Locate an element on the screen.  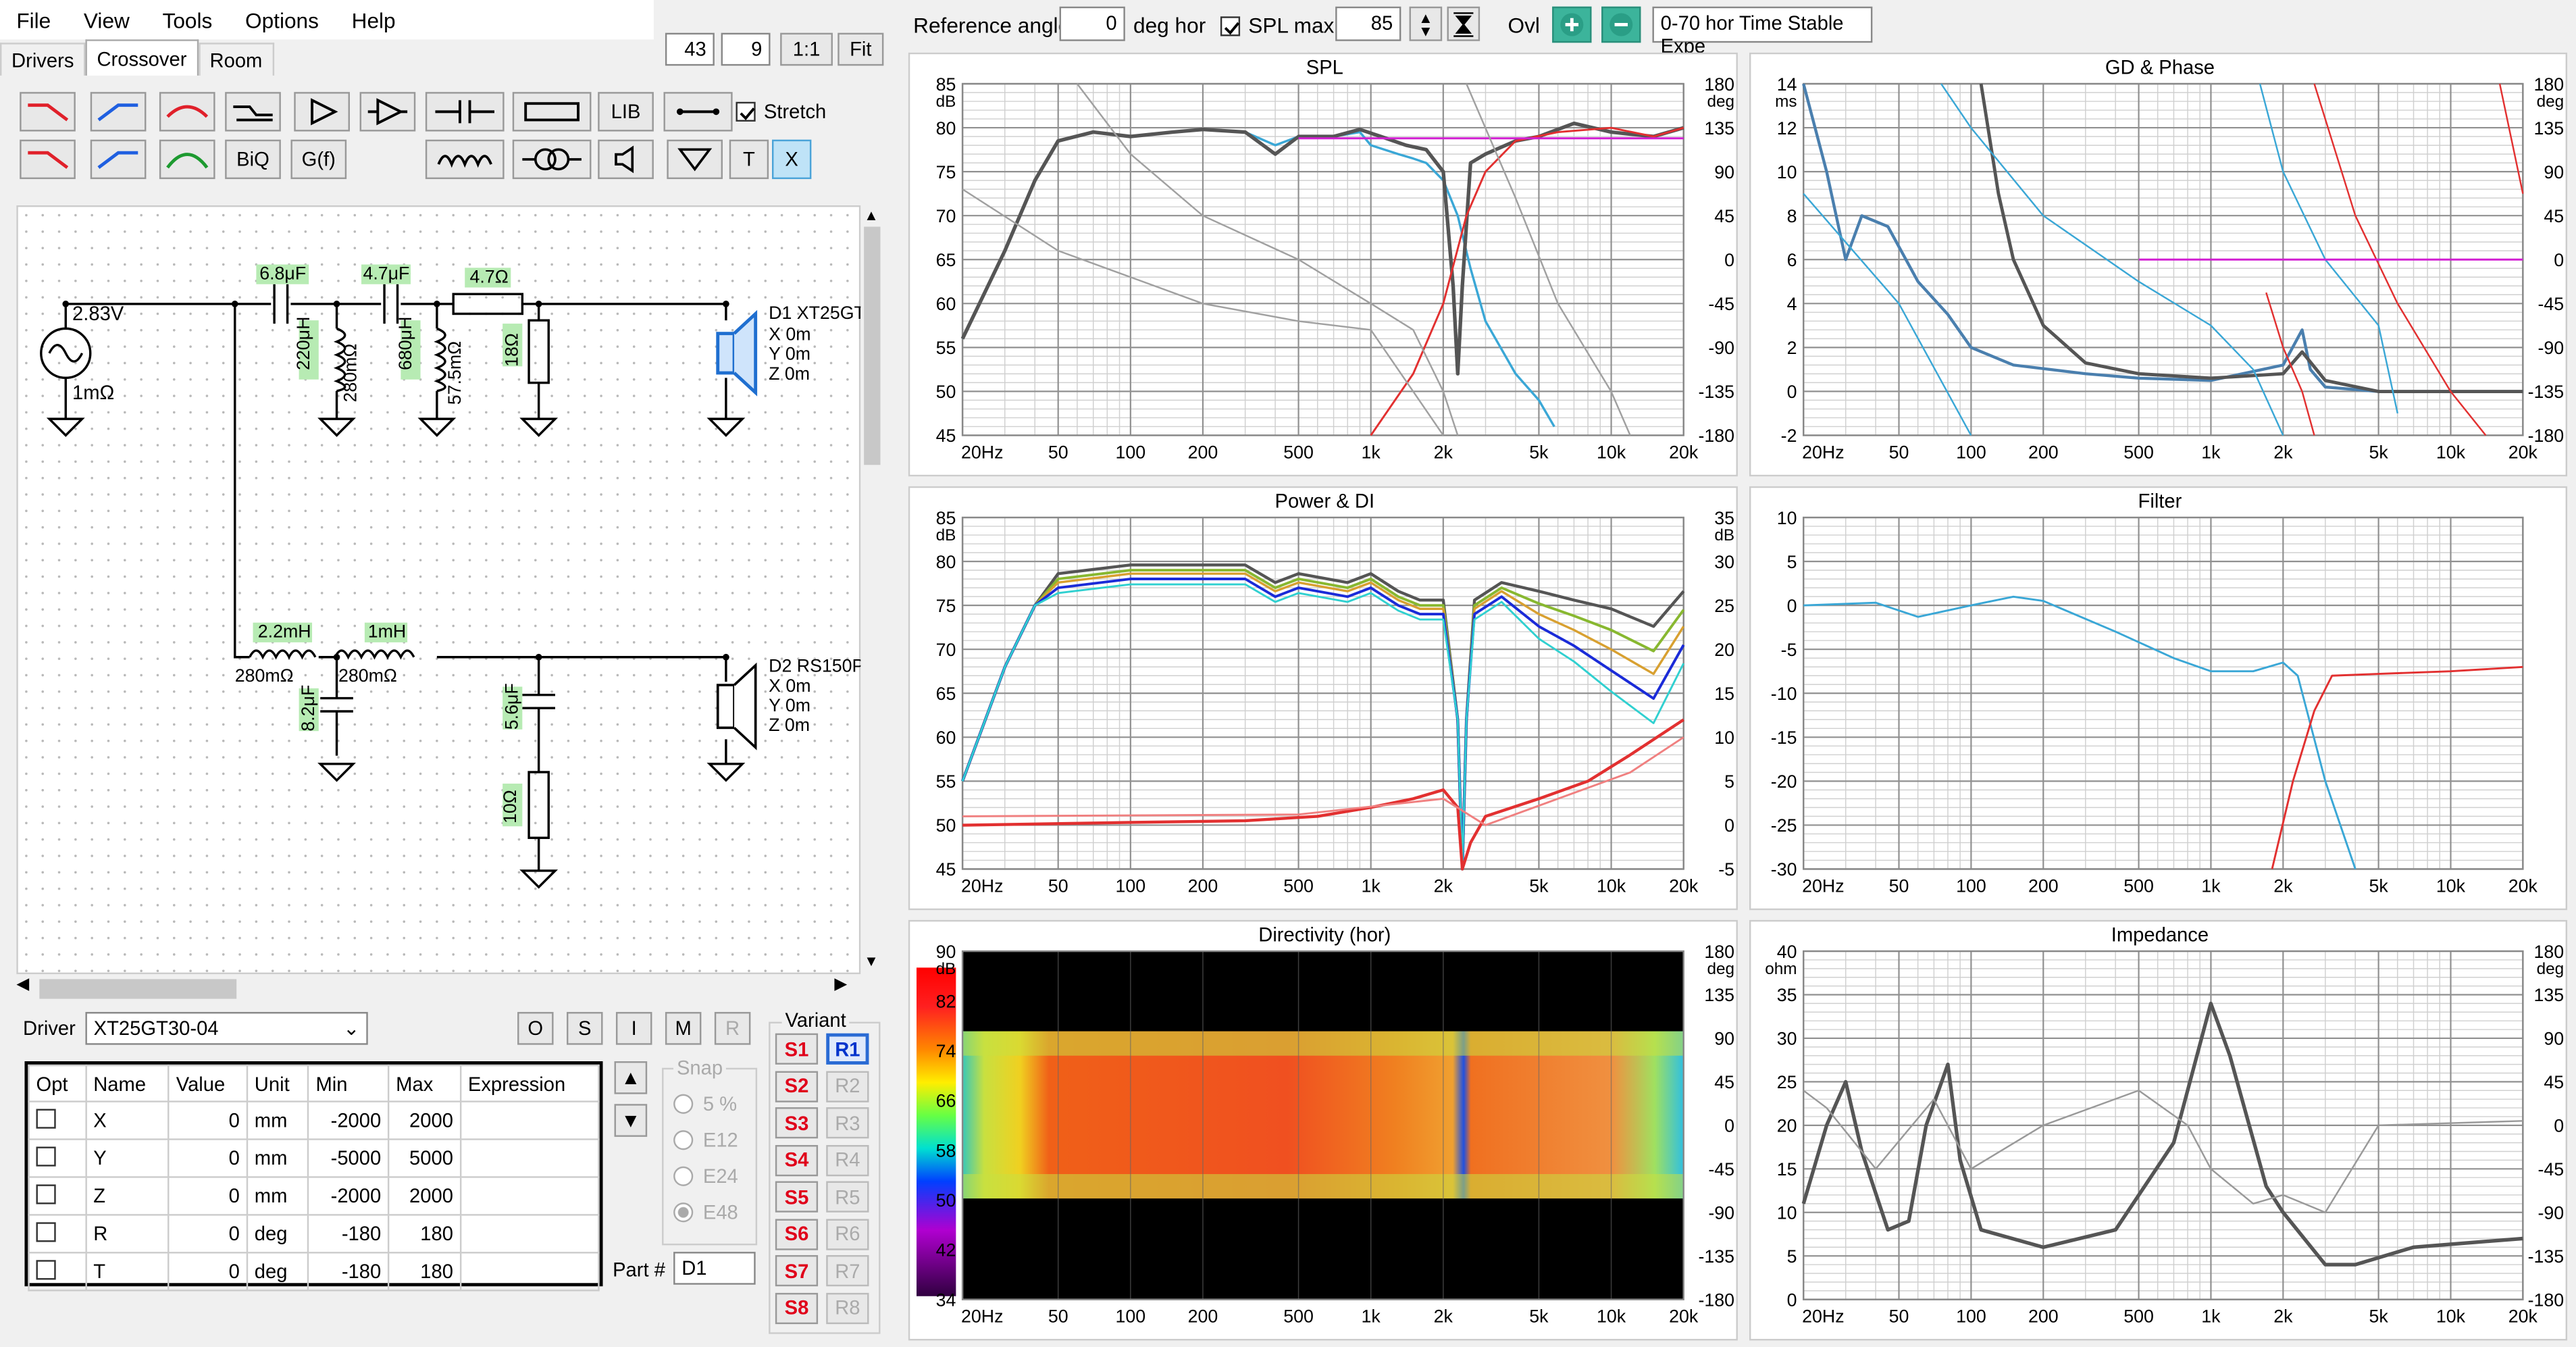
move-down-icon: ▼ is located at coordinates (631, 1120).